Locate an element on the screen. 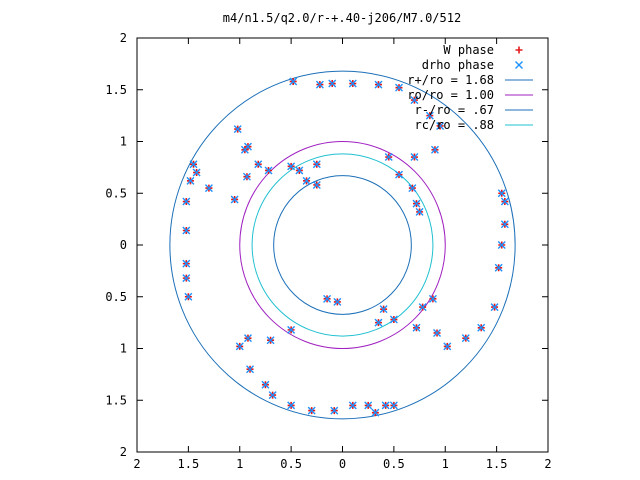  chart-title: m4/n1.5/q2.0/r-+.40-j206/M7.0/512 is located at coordinates (342, 18).